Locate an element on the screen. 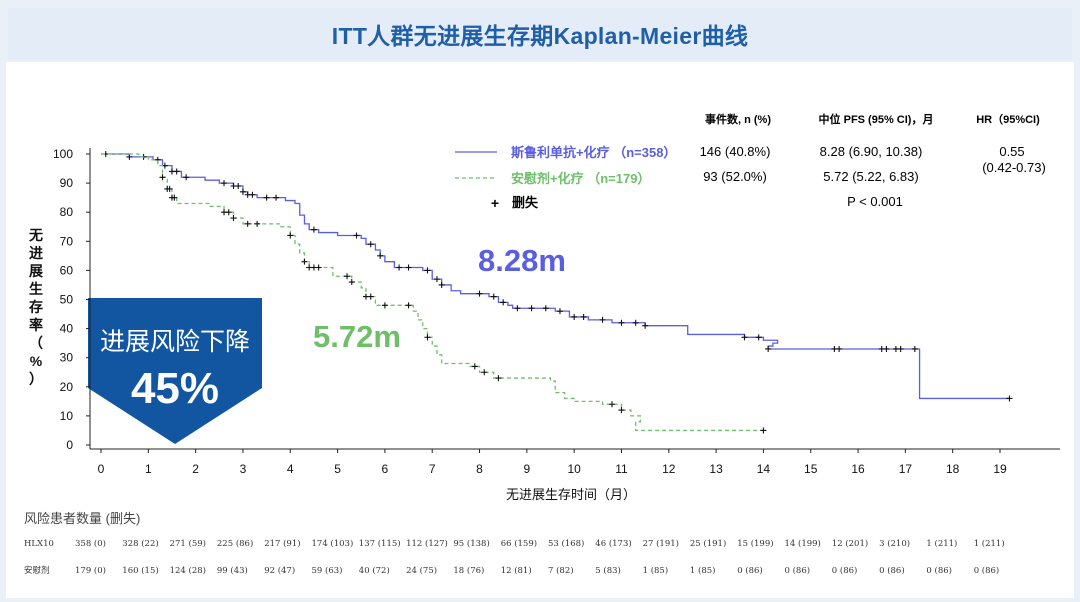  x-tick-label: 0 is located at coordinates (101, 469).